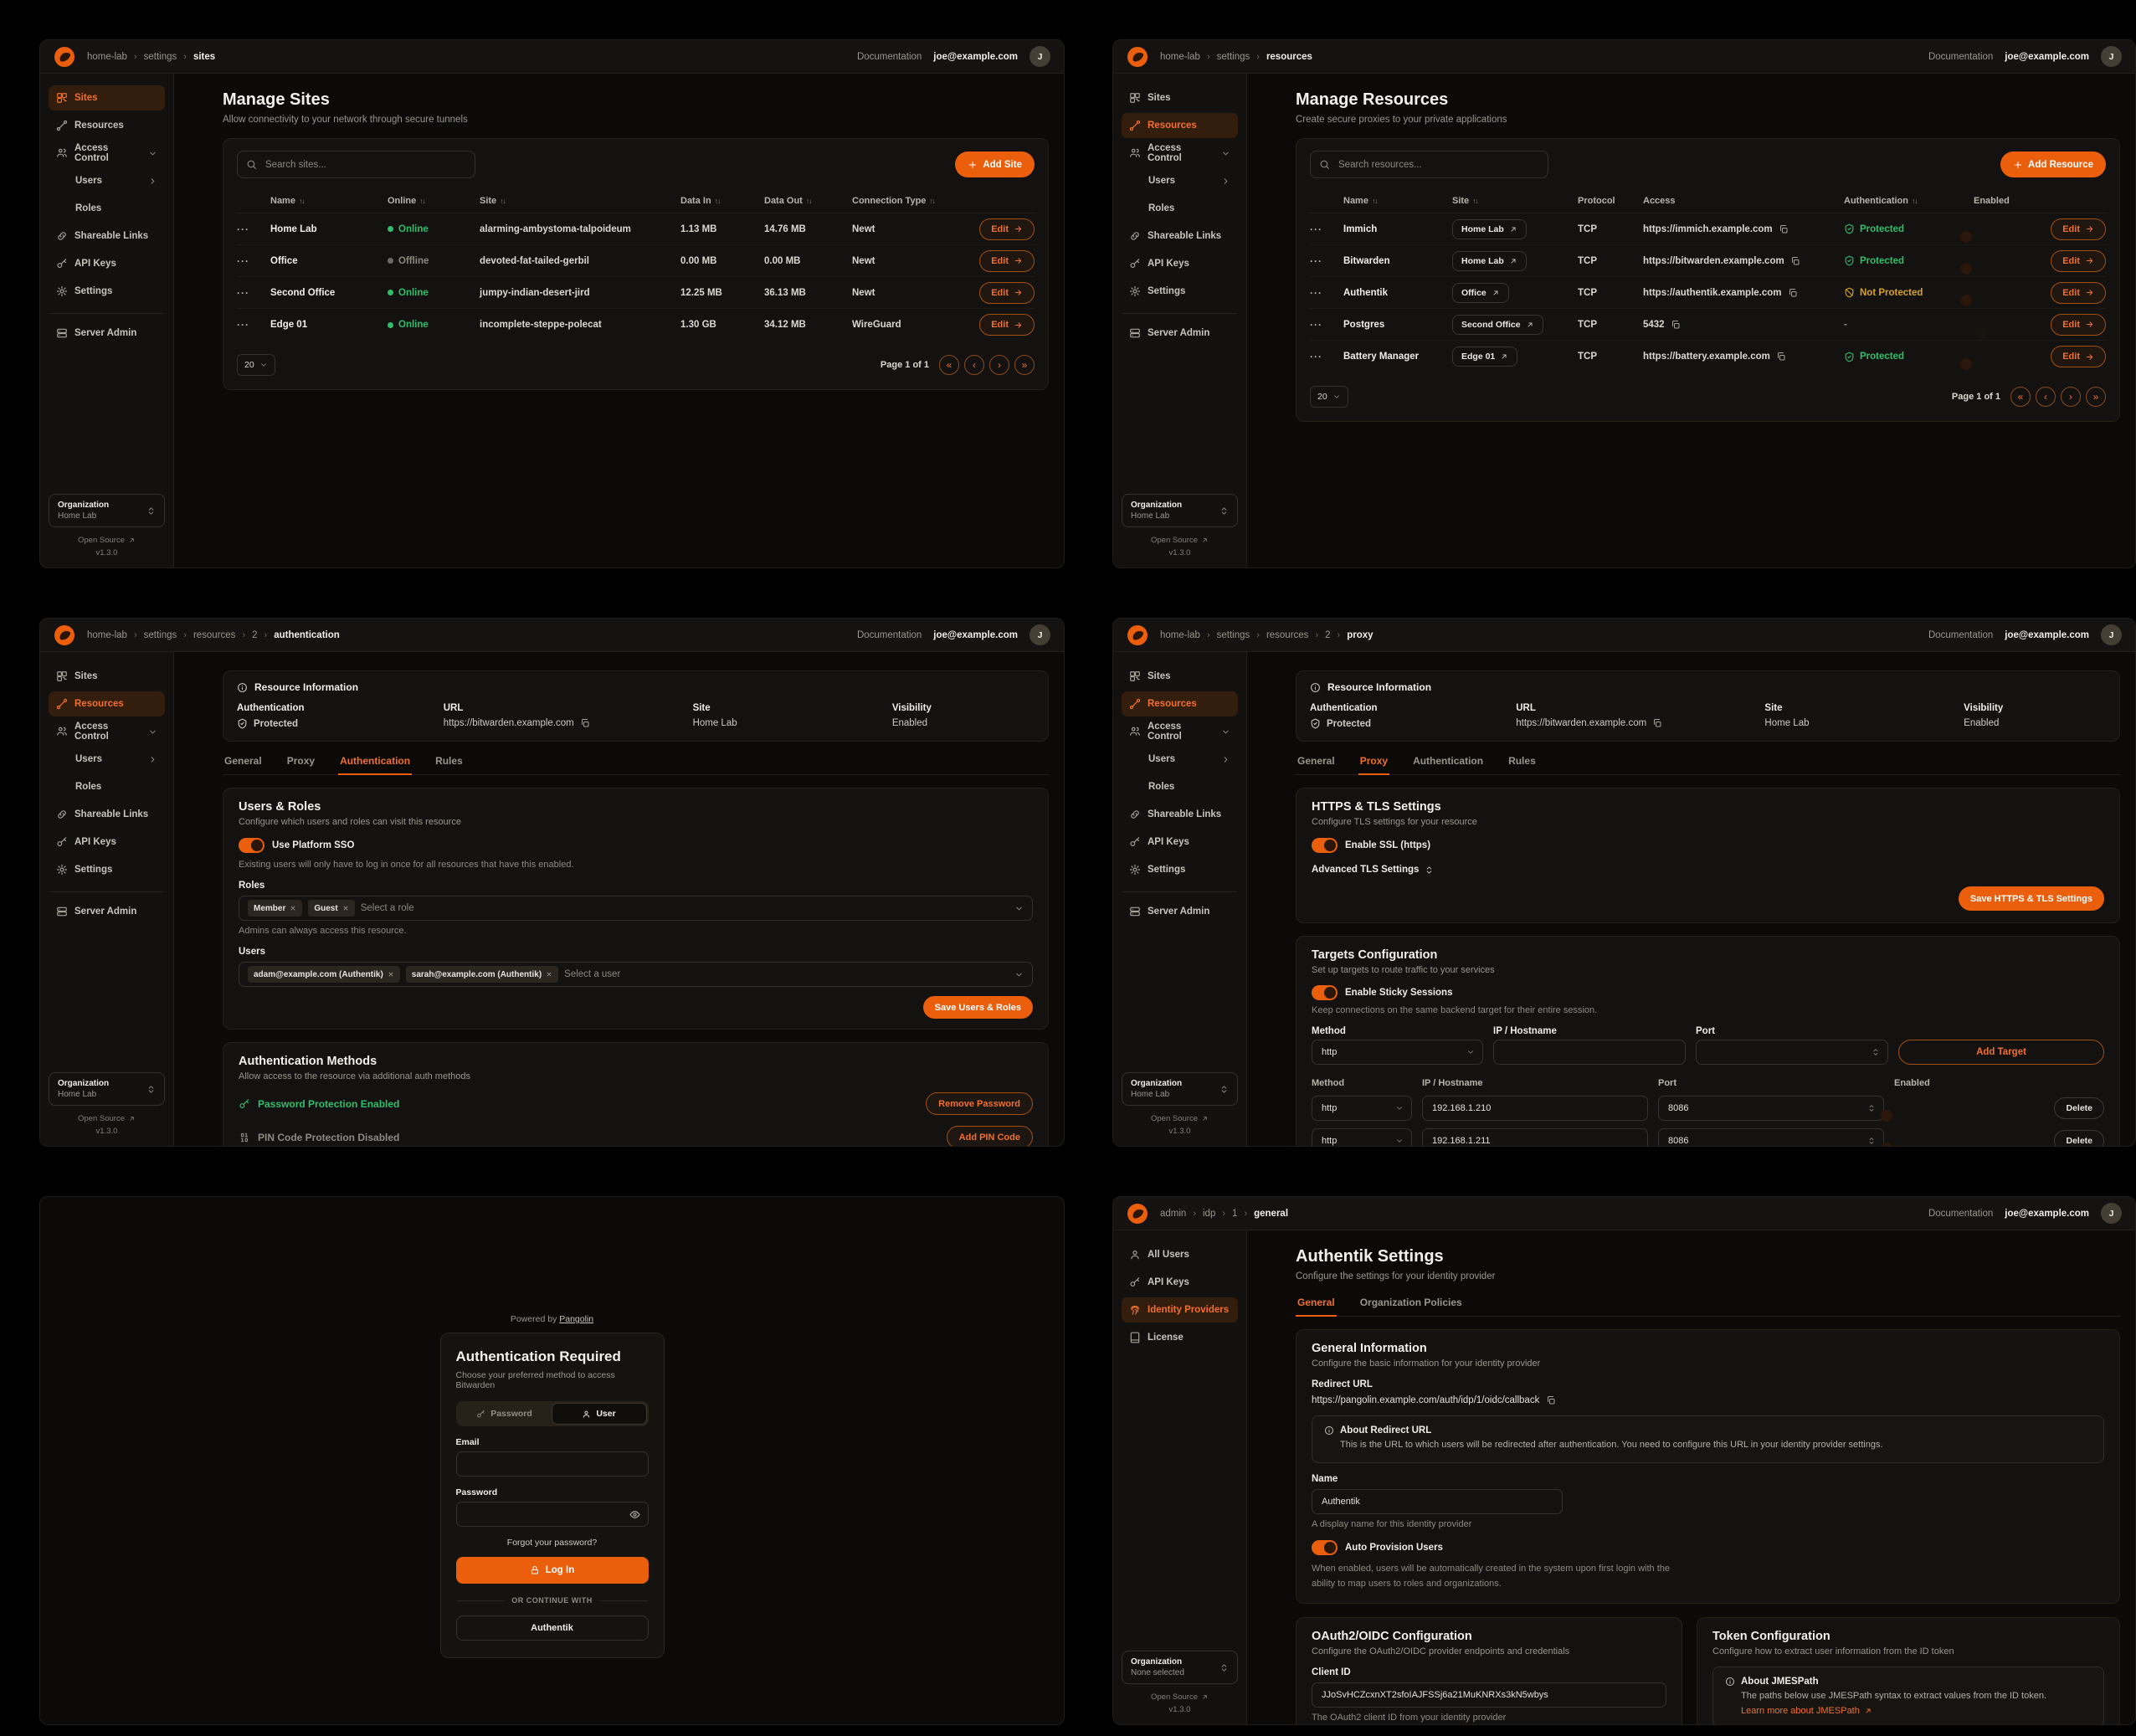 Image resolution: width=2136 pixels, height=1736 pixels. What do you see at coordinates (1871, 1108) in the screenshot?
I see `stepper-icon` at bounding box center [1871, 1108].